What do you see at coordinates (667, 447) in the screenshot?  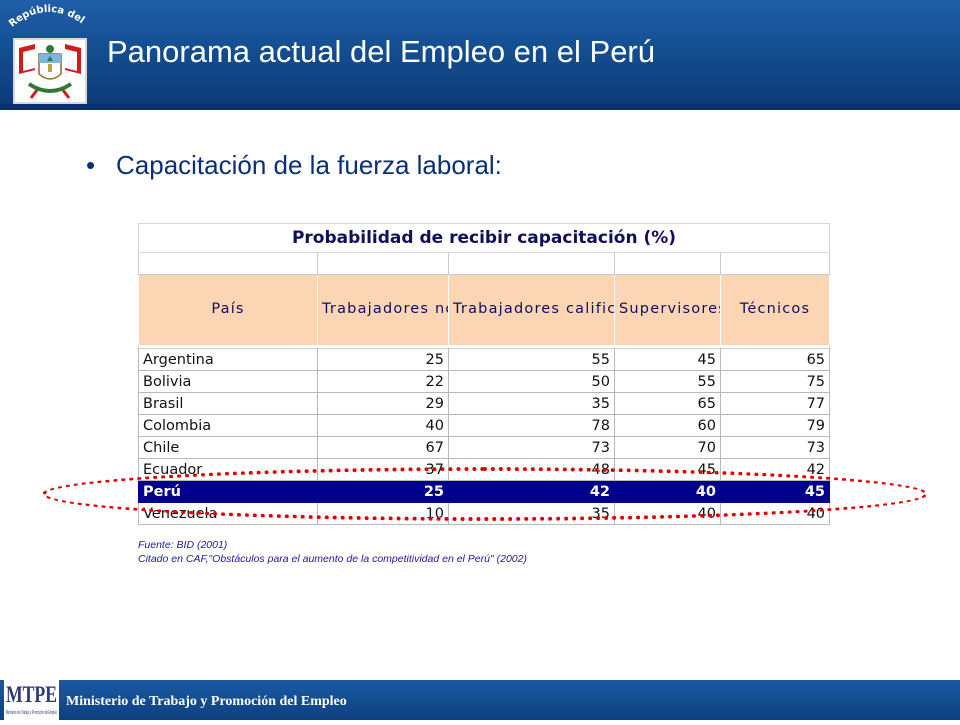 I see `cell-supervisores: 70` at bounding box center [667, 447].